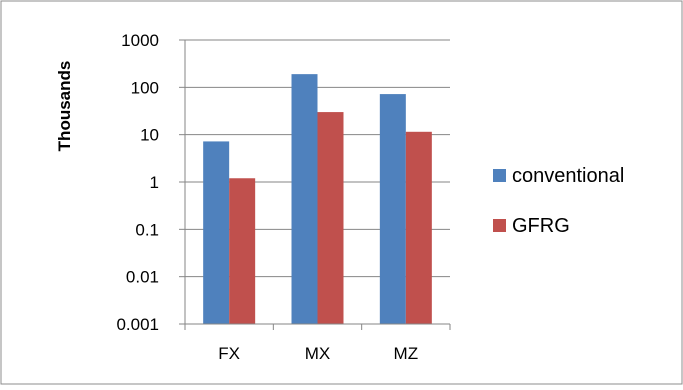 This screenshot has width=683, height=390. I want to click on legend-swatch-gfrg, so click(499, 225).